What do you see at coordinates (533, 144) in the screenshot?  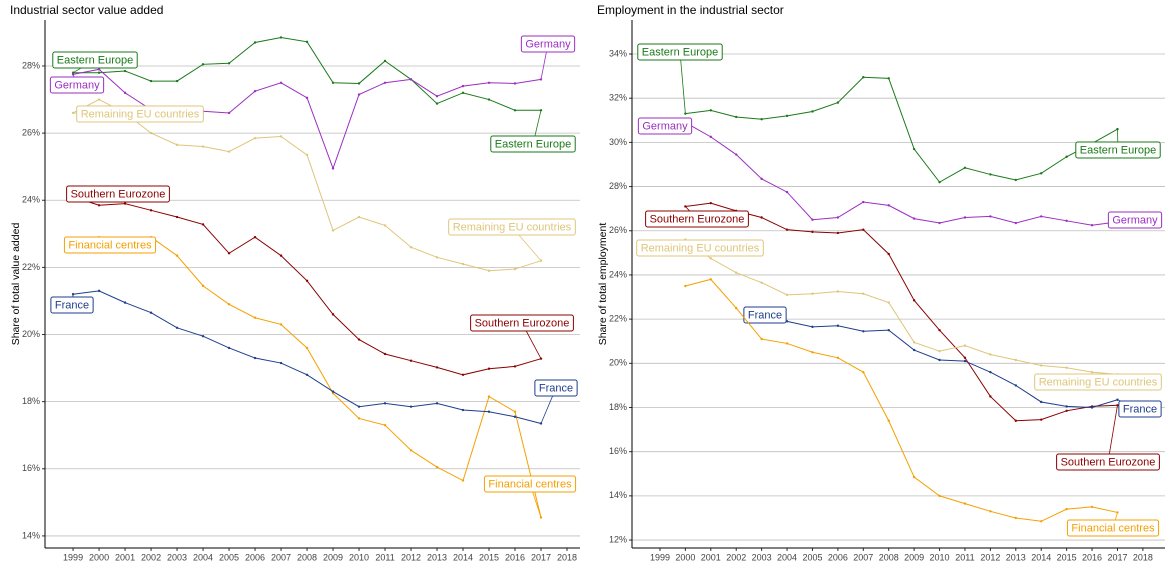 I see `label-text: Eastern Europe` at bounding box center [533, 144].